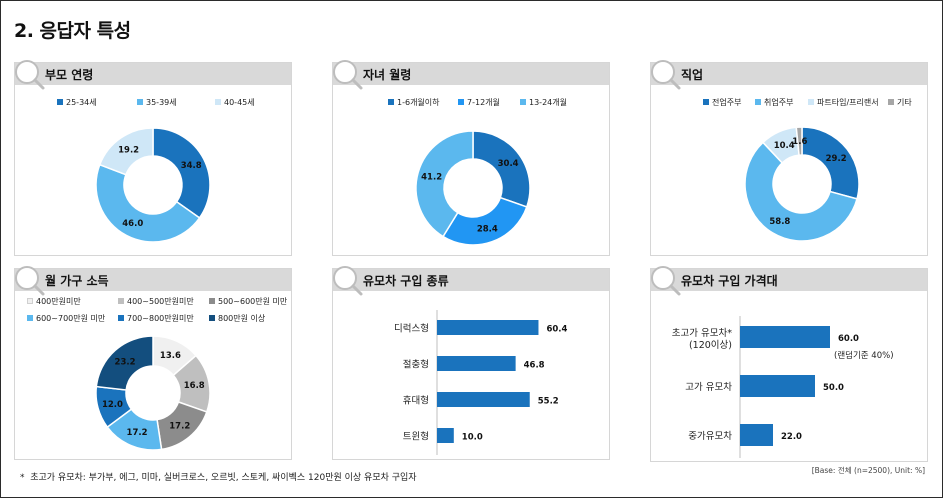 The width and height of the screenshot is (943, 498). Describe the element at coordinates (479, 102) in the screenshot. I see `legend-item: 7-12개월` at that location.